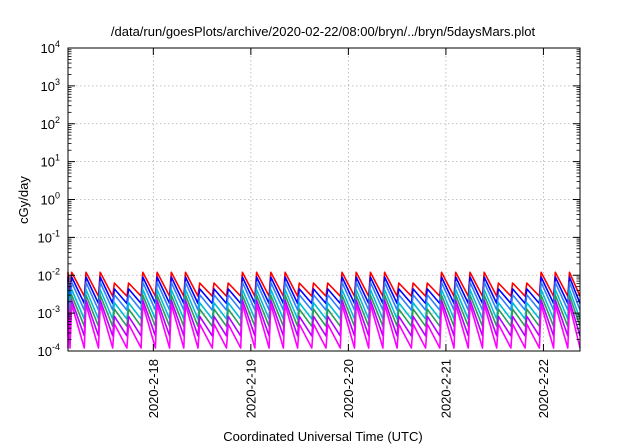  Describe the element at coordinates (322, 436) in the screenshot. I see `x-axis-label: Coordinated Universal Time (UTC)` at that location.